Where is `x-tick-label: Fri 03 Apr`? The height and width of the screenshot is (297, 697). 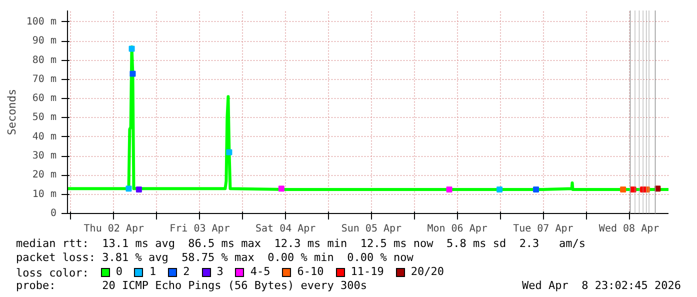 x-tick-label: Fri 03 Apr is located at coordinates (200, 229).